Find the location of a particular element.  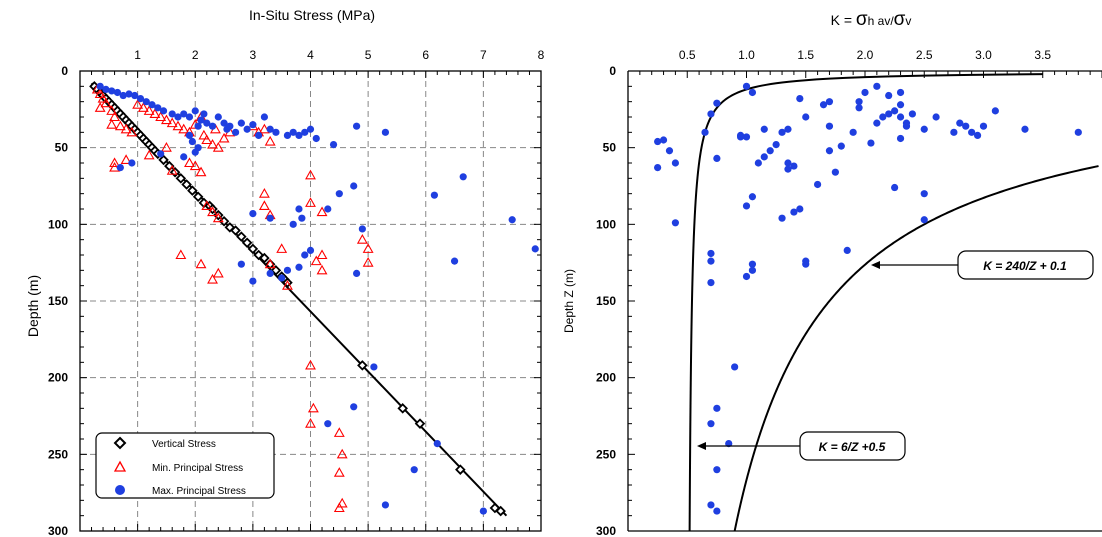

legend-label-max: Max. Principal Stress is located at coordinates (199, 491).